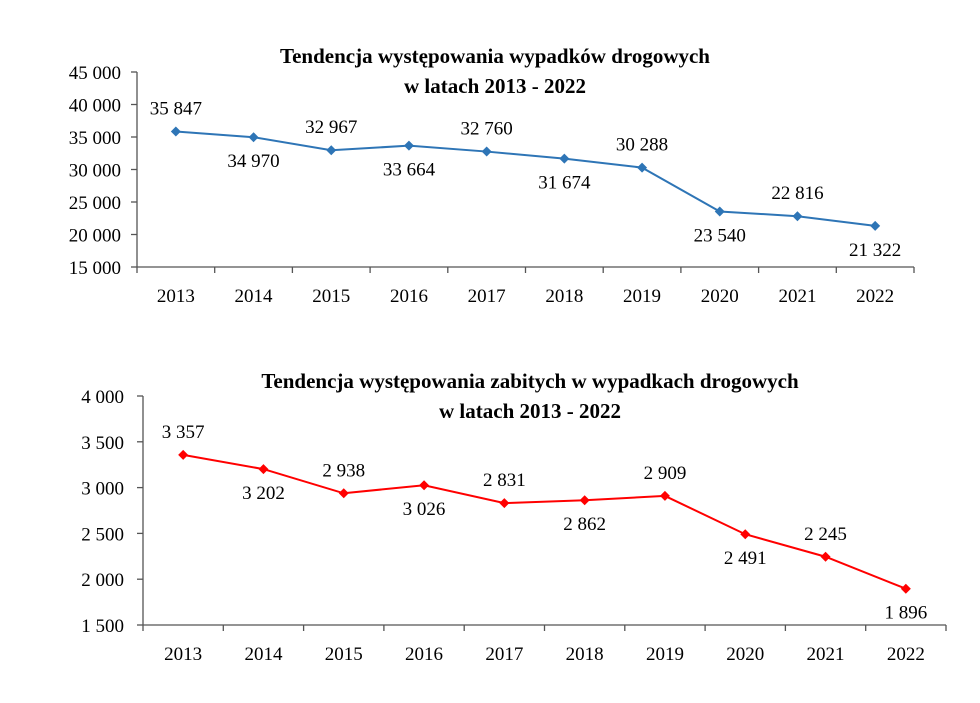  I want to click on data-label: 2 831, so click(504, 480).